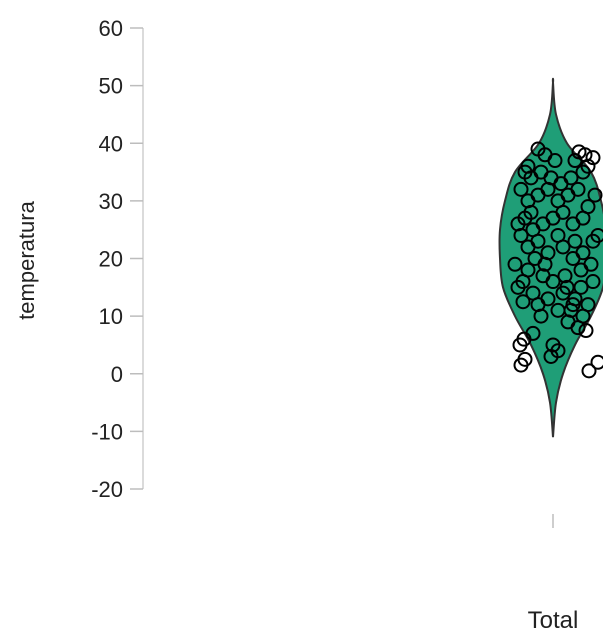 This screenshot has width=603, height=638. Describe the element at coordinates (111, 259) in the screenshot. I see `y-tick-label: 20` at that location.